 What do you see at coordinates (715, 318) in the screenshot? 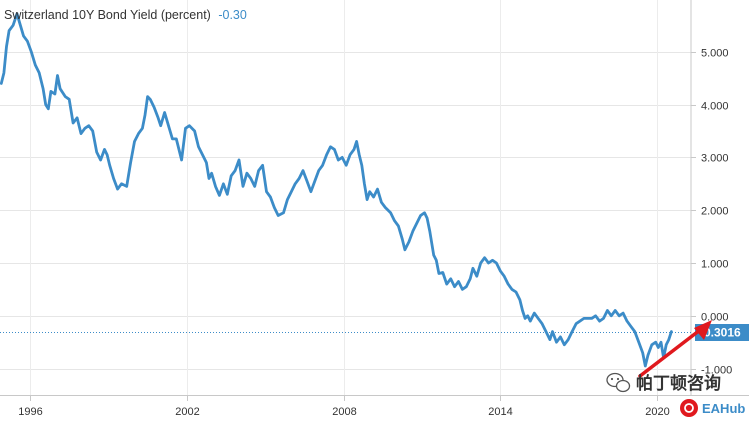
I see `y-tick-label: 0.000` at bounding box center [715, 318].